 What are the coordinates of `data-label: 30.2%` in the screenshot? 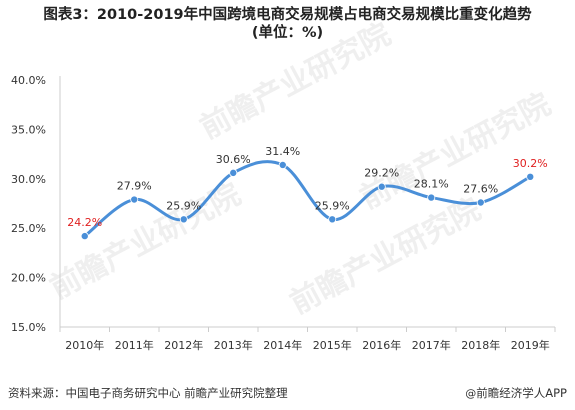 It's located at (530, 163).